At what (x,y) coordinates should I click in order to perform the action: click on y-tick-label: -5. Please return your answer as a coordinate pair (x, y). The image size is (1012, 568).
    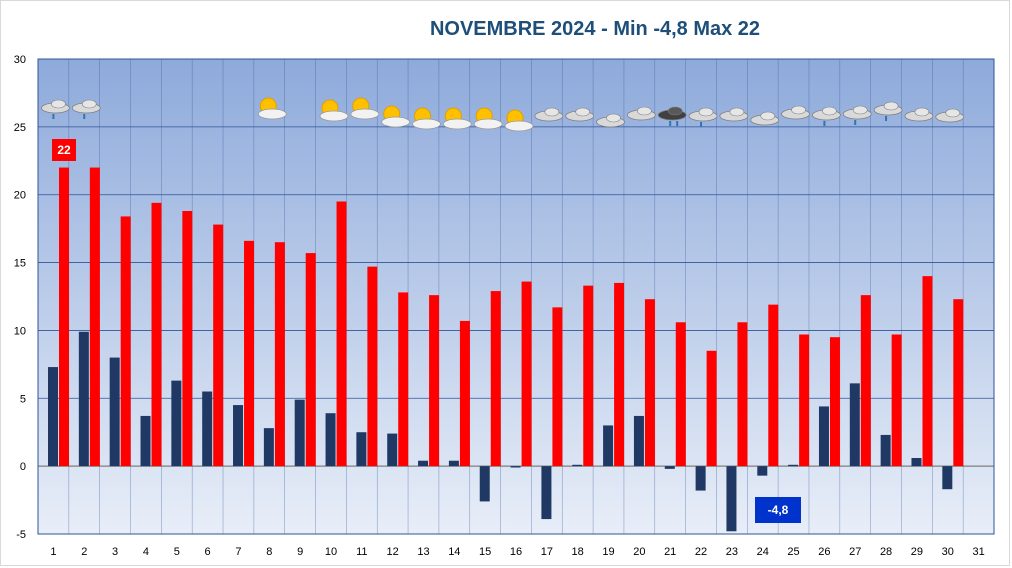
    Looking at the image, I should click on (21, 535).